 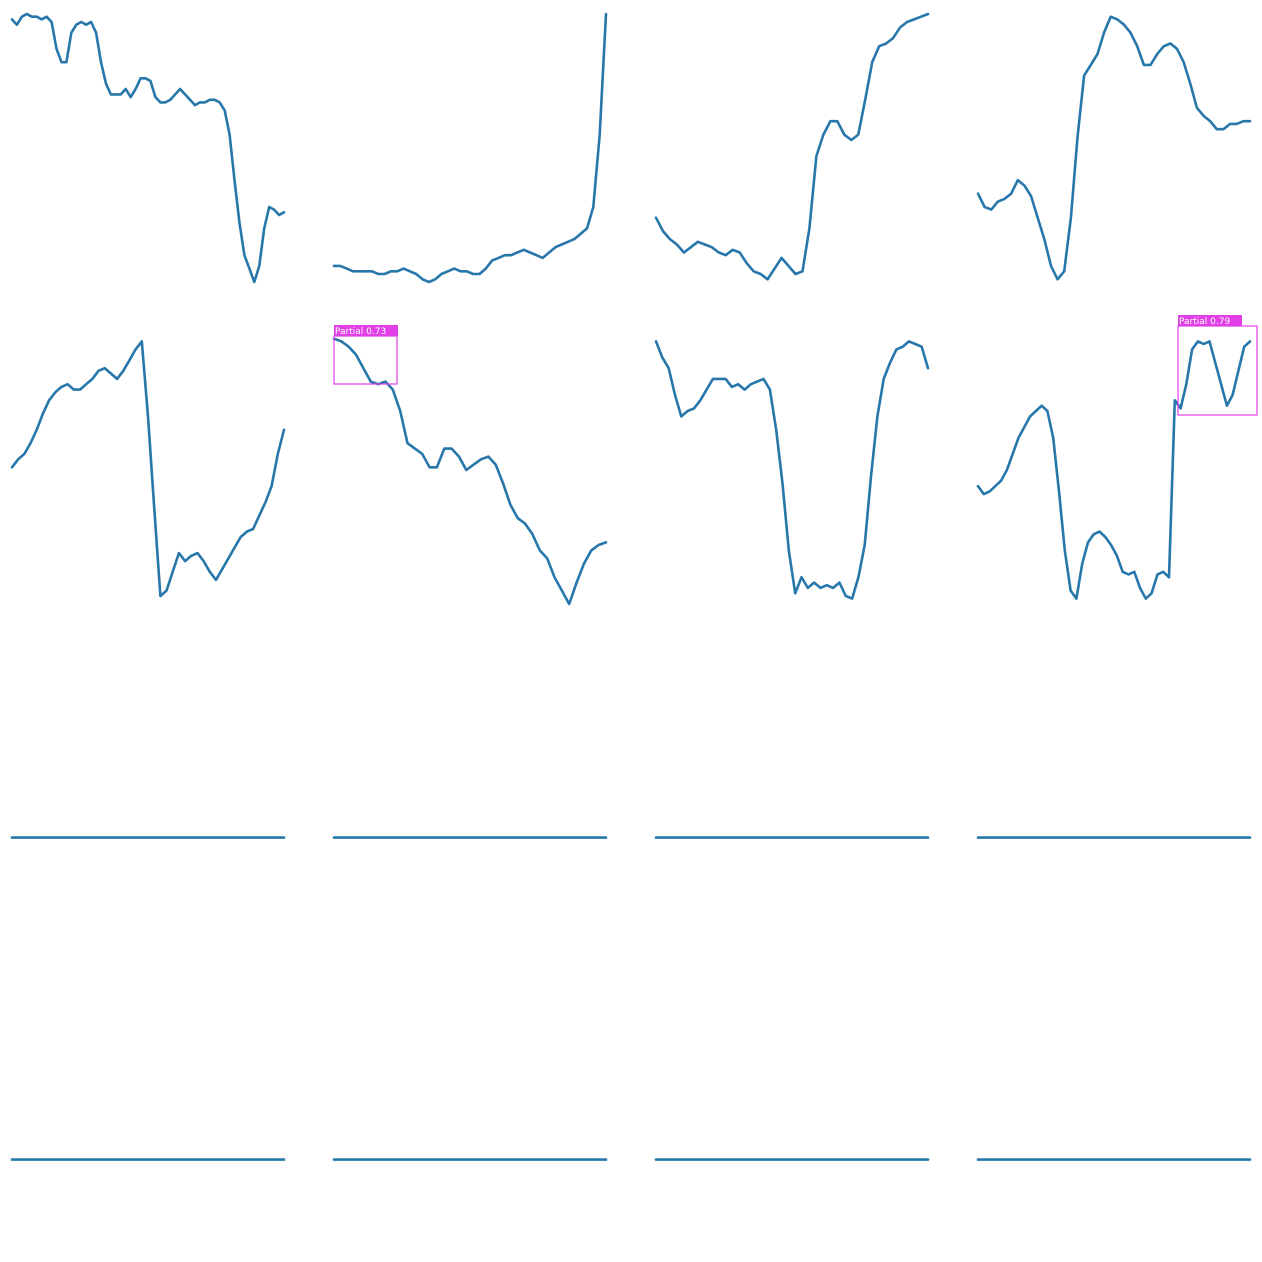 What do you see at coordinates (1204, 322) in the screenshot?
I see `detection-label: Partial 0.79` at bounding box center [1204, 322].